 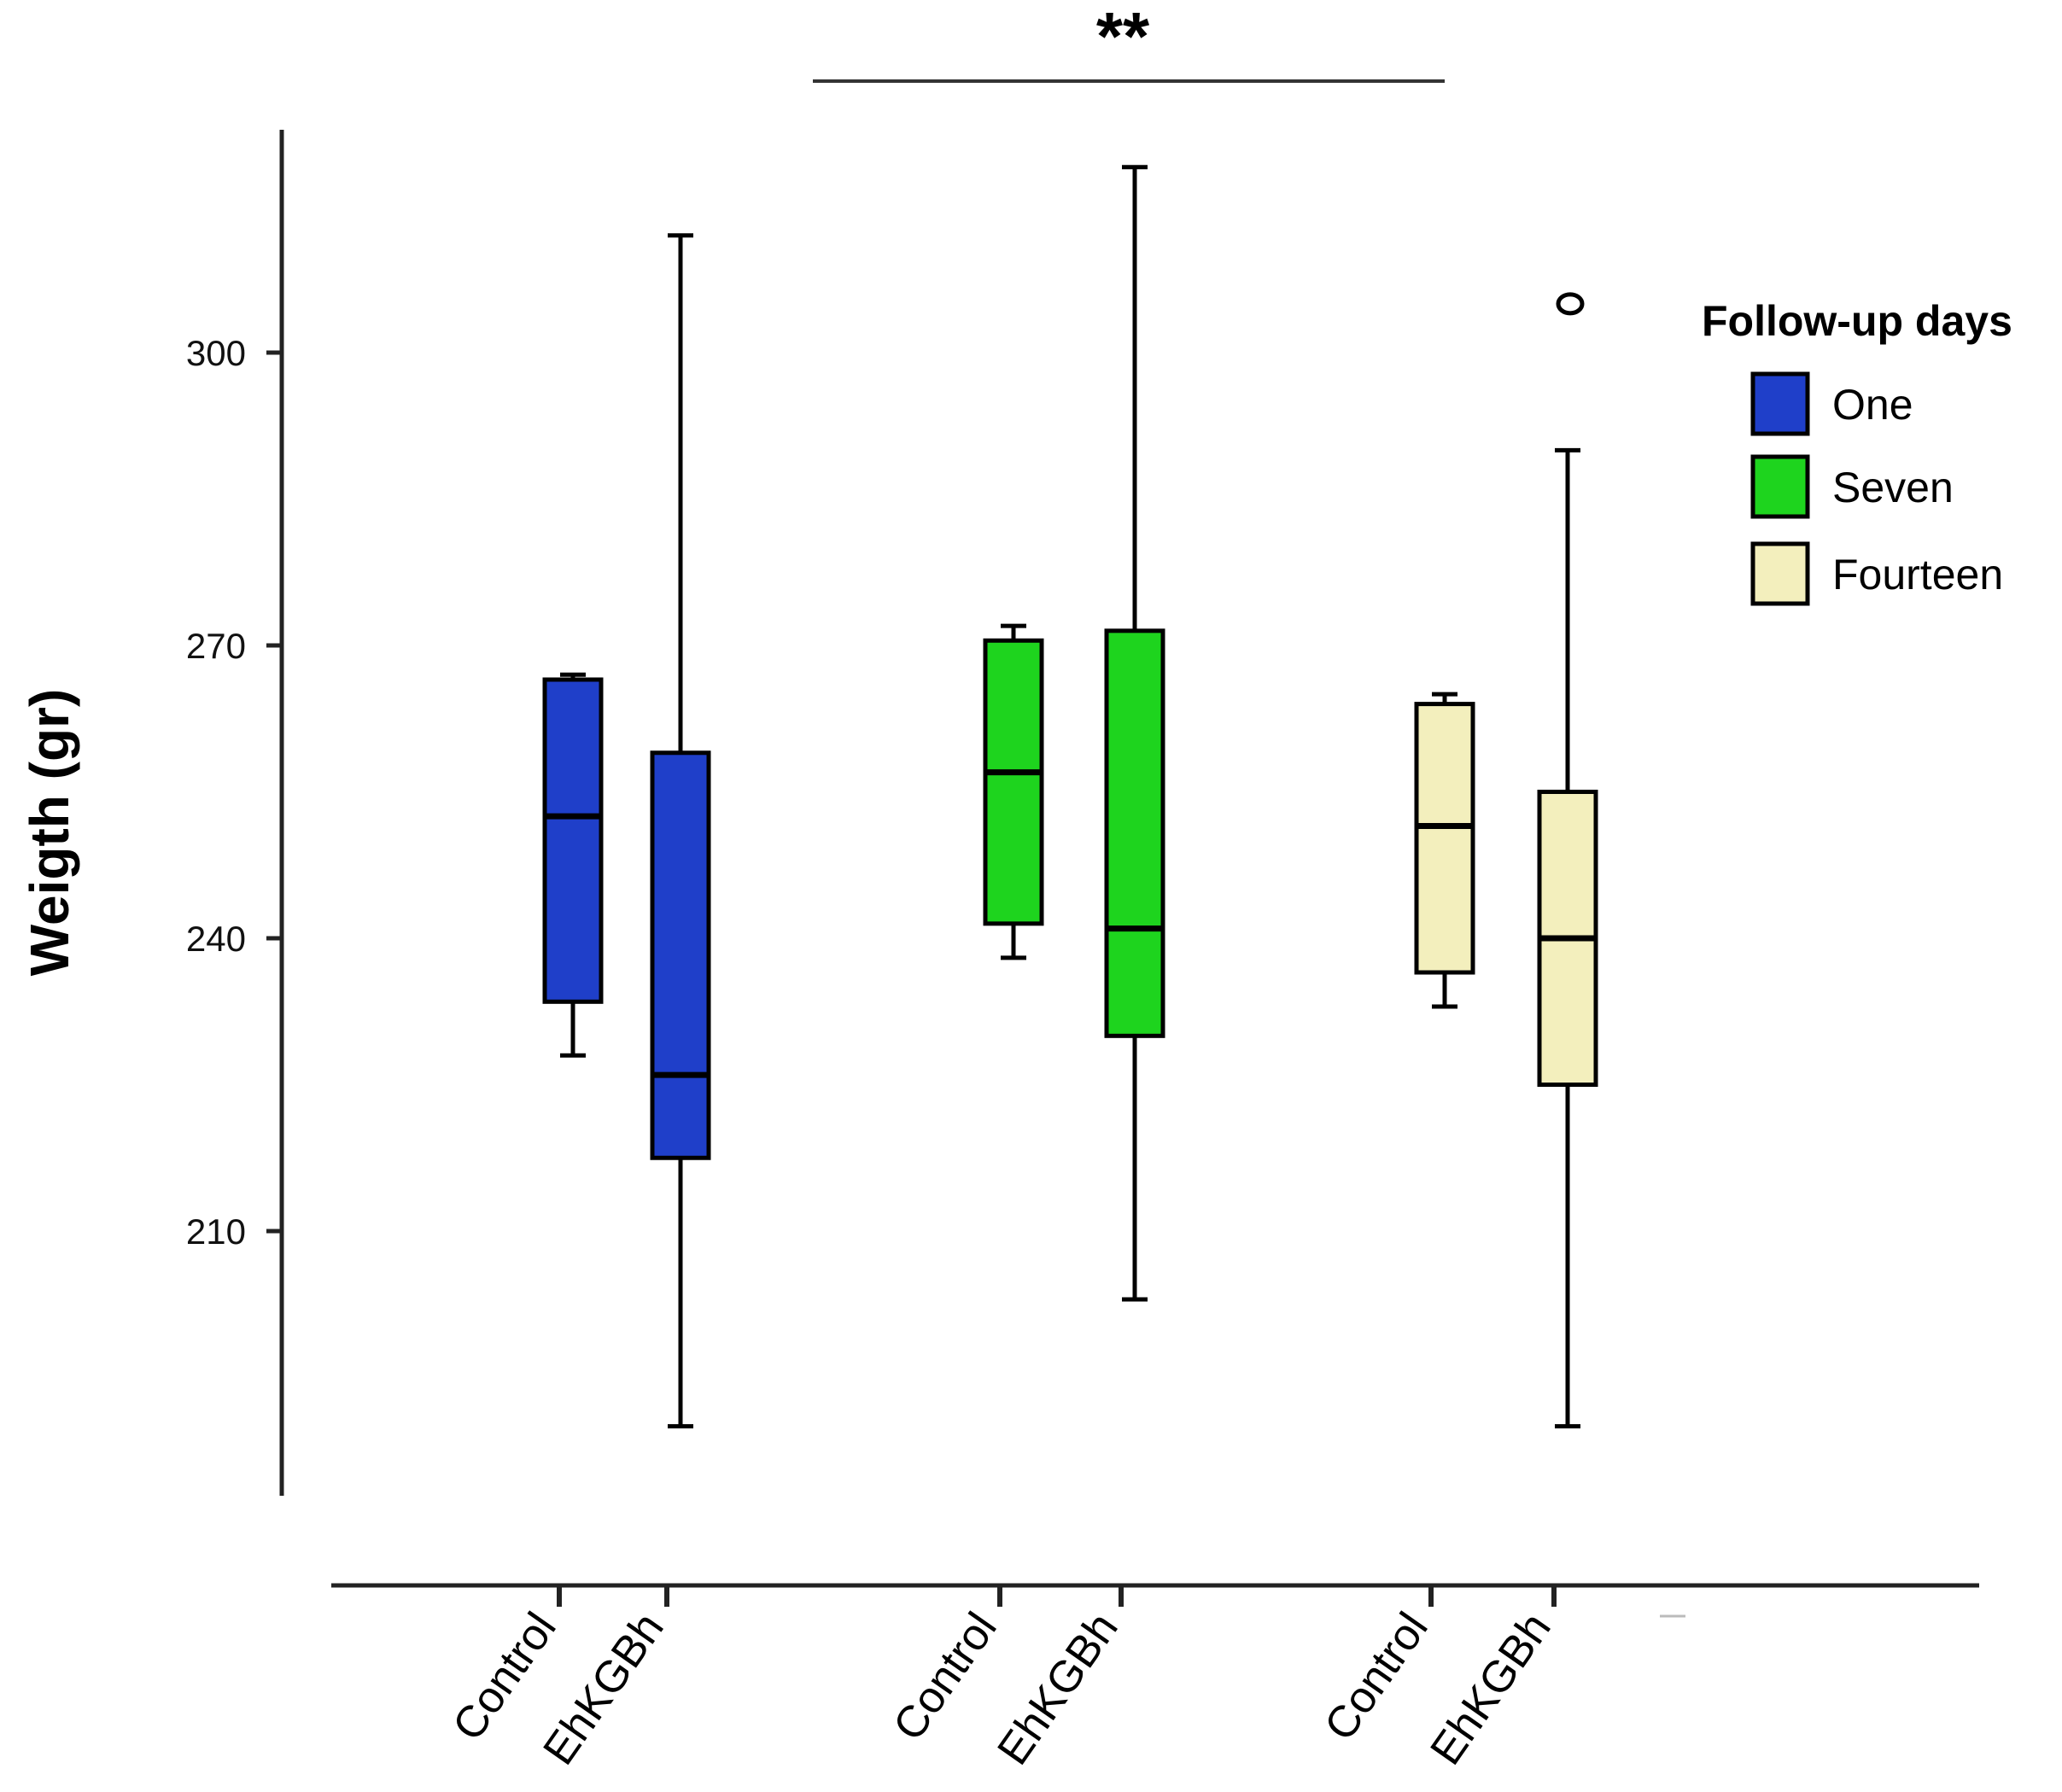 I want to click on legend-entry-one: One, so click(x=1832, y=403).